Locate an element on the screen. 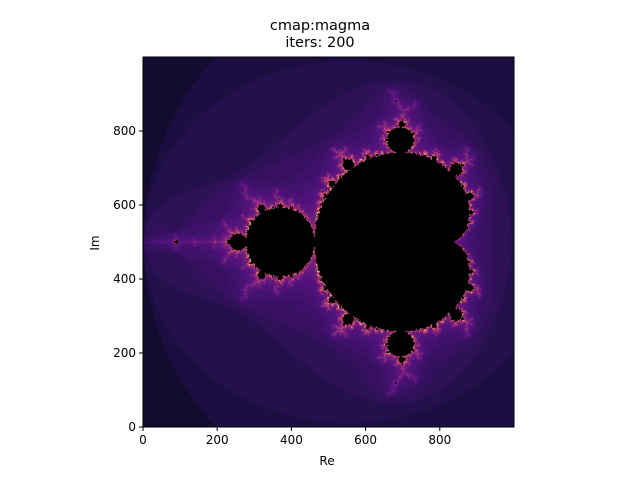 This screenshot has width=640, height=480. y-axis-ticks is located at coordinates (141, 279).